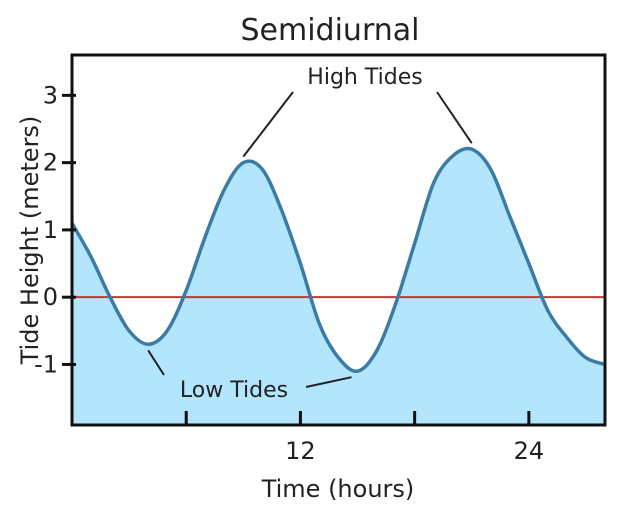 The height and width of the screenshot is (515, 640). What do you see at coordinates (50, 95) in the screenshot?
I see `y-tick-label: 3` at bounding box center [50, 95].